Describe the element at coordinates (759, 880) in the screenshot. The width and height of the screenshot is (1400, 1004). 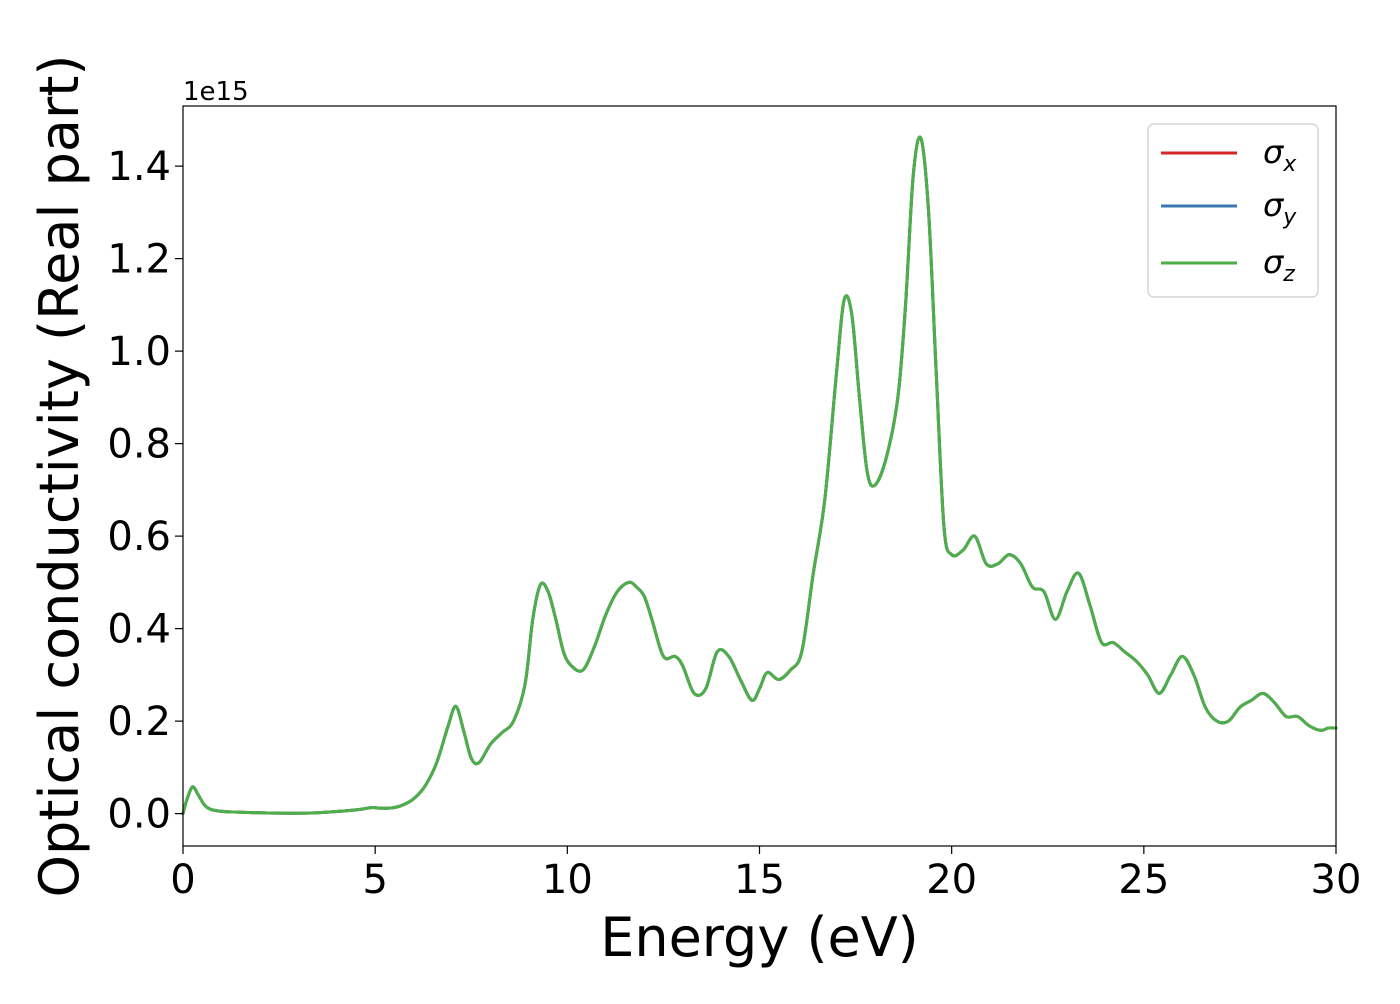
I see `x-tick-label: 15` at that location.